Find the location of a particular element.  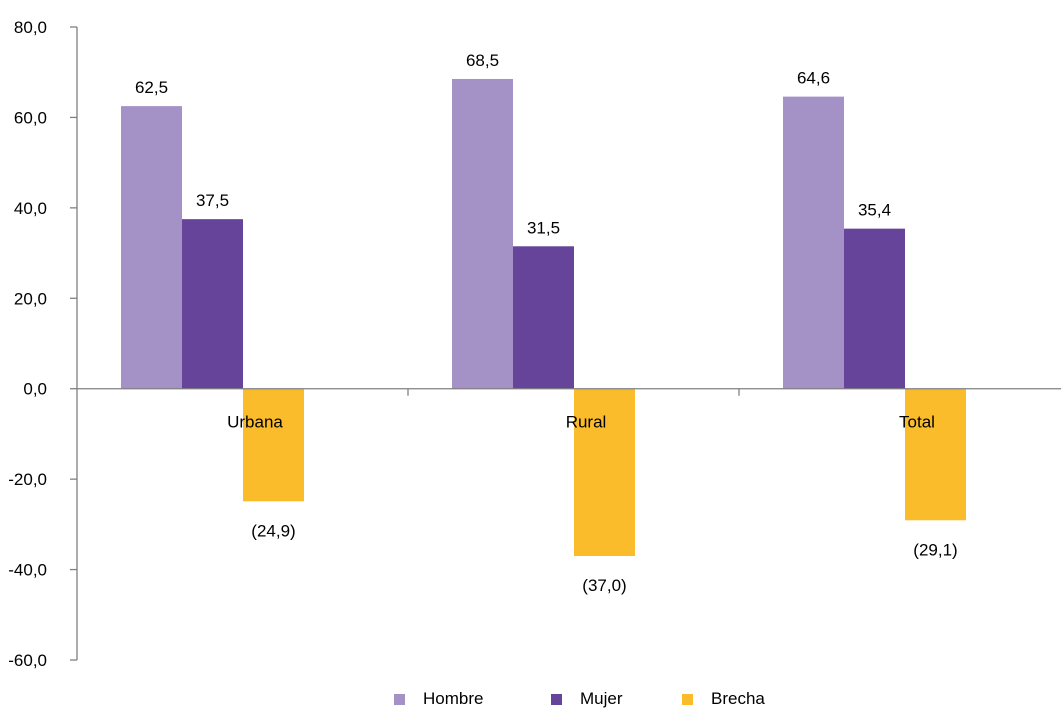

data-label-mujer-urbana: 37,5 is located at coordinates (212, 200).